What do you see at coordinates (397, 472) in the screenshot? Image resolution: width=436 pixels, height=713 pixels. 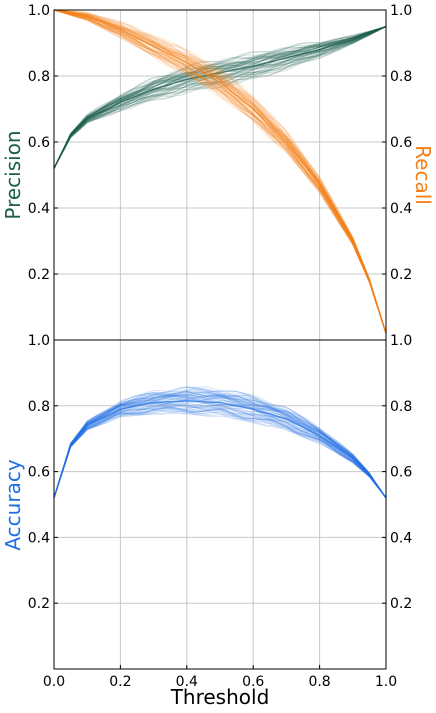 I see `bottom-right-ticks: 0.2 0.4 0.6 0.8 1.0` at bounding box center [397, 472].